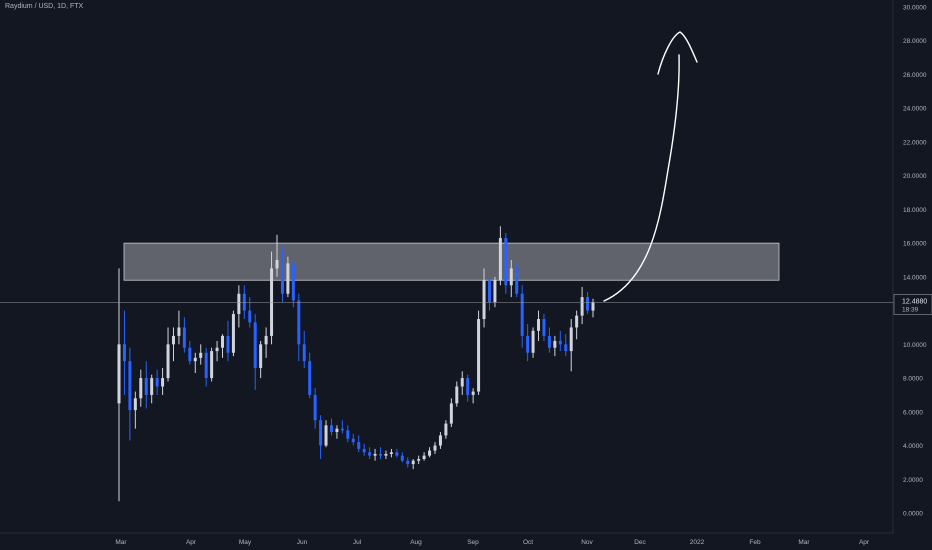  Describe the element at coordinates (804, 542) in the screenshot. I see `x-tick-label: Mar` at that location.